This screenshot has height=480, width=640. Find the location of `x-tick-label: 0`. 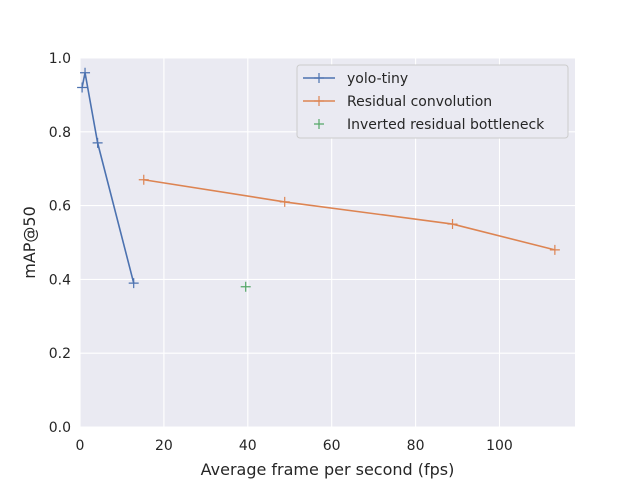

x-tick-label: 0 is located at coordinates (80, 446).